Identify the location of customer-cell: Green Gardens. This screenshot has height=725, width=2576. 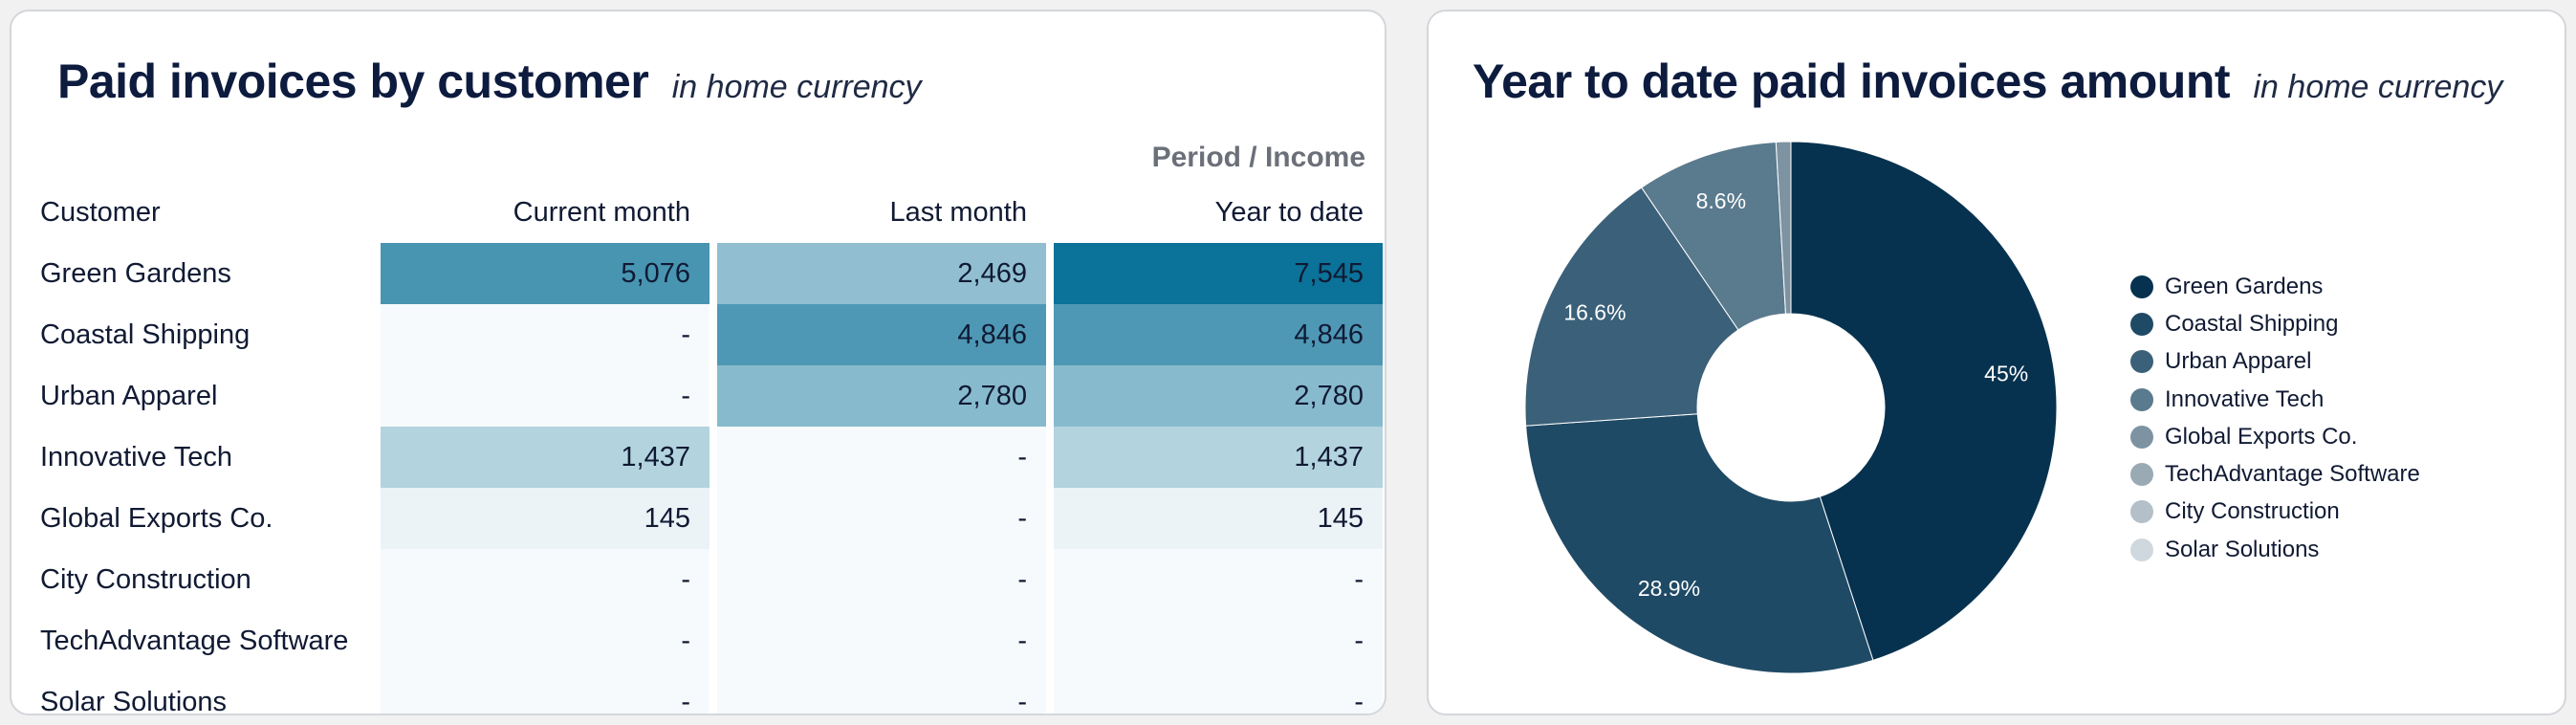
(201, 273).